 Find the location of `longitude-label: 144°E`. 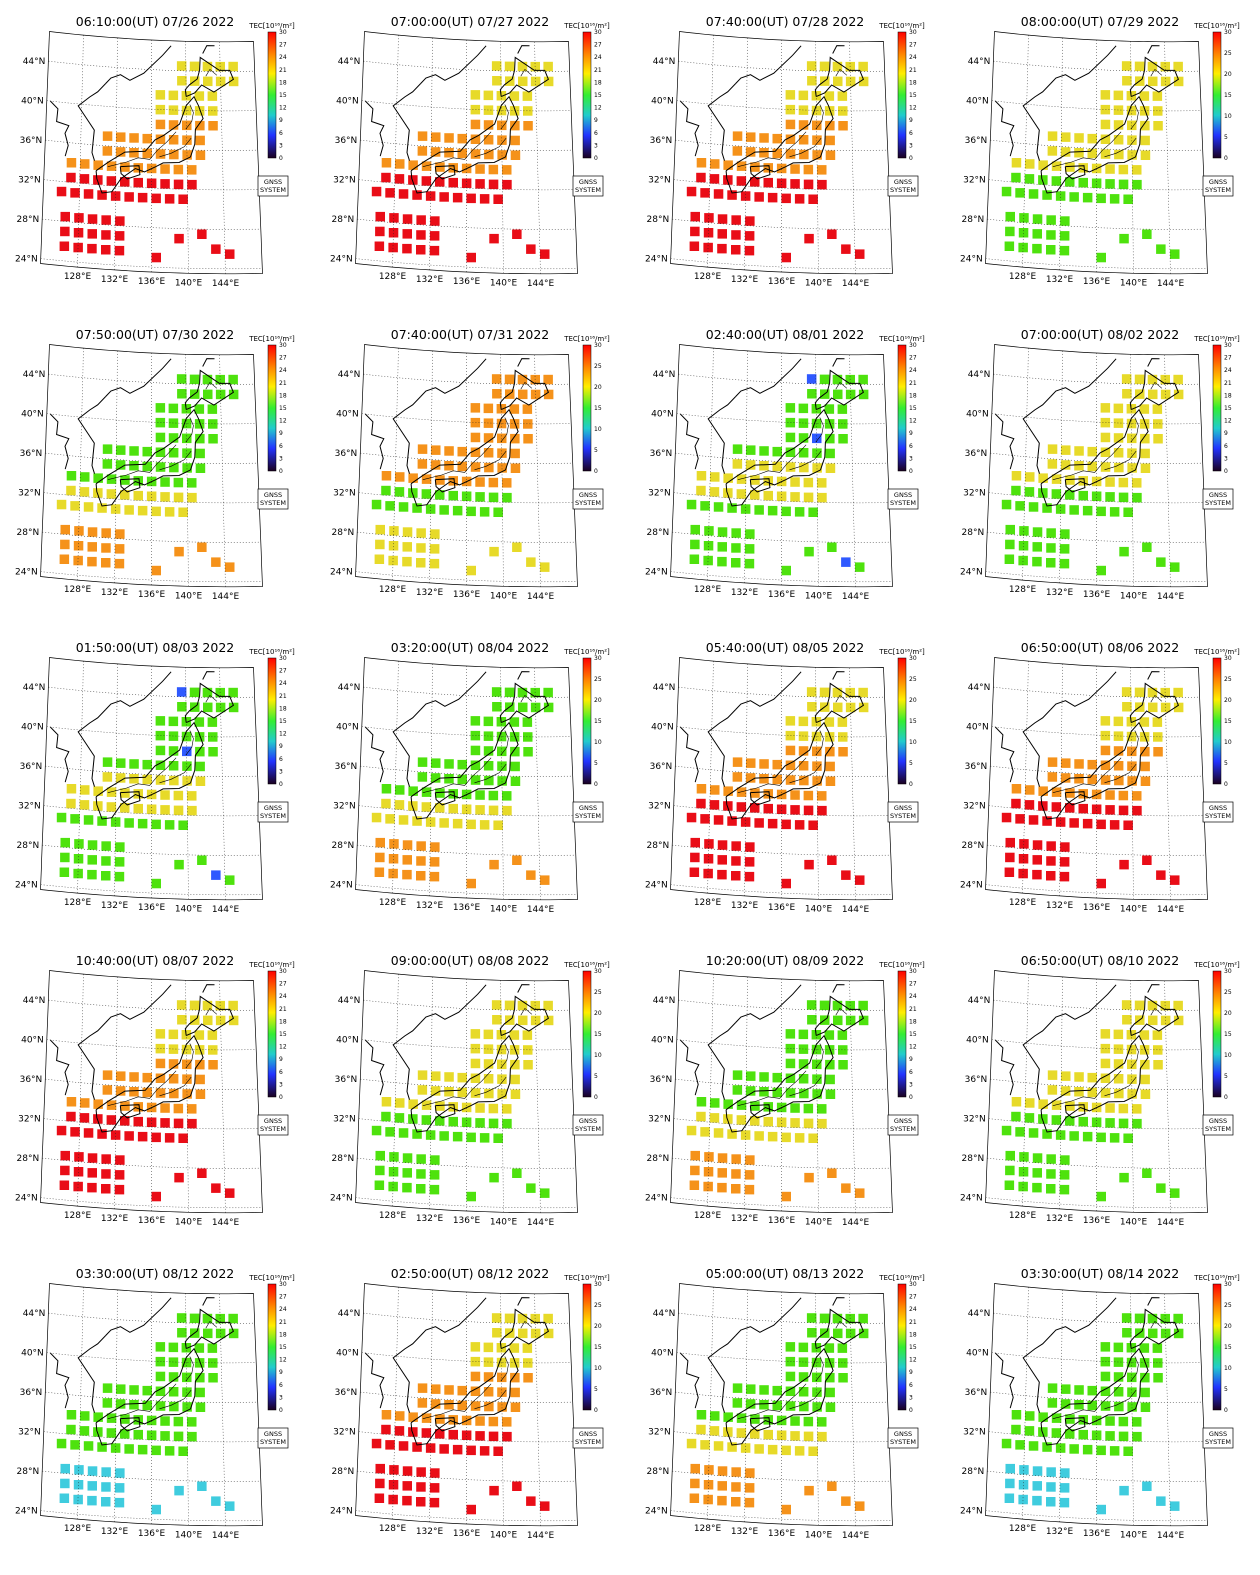

longitude-label: 144°E is located at coordinates (541, 597).